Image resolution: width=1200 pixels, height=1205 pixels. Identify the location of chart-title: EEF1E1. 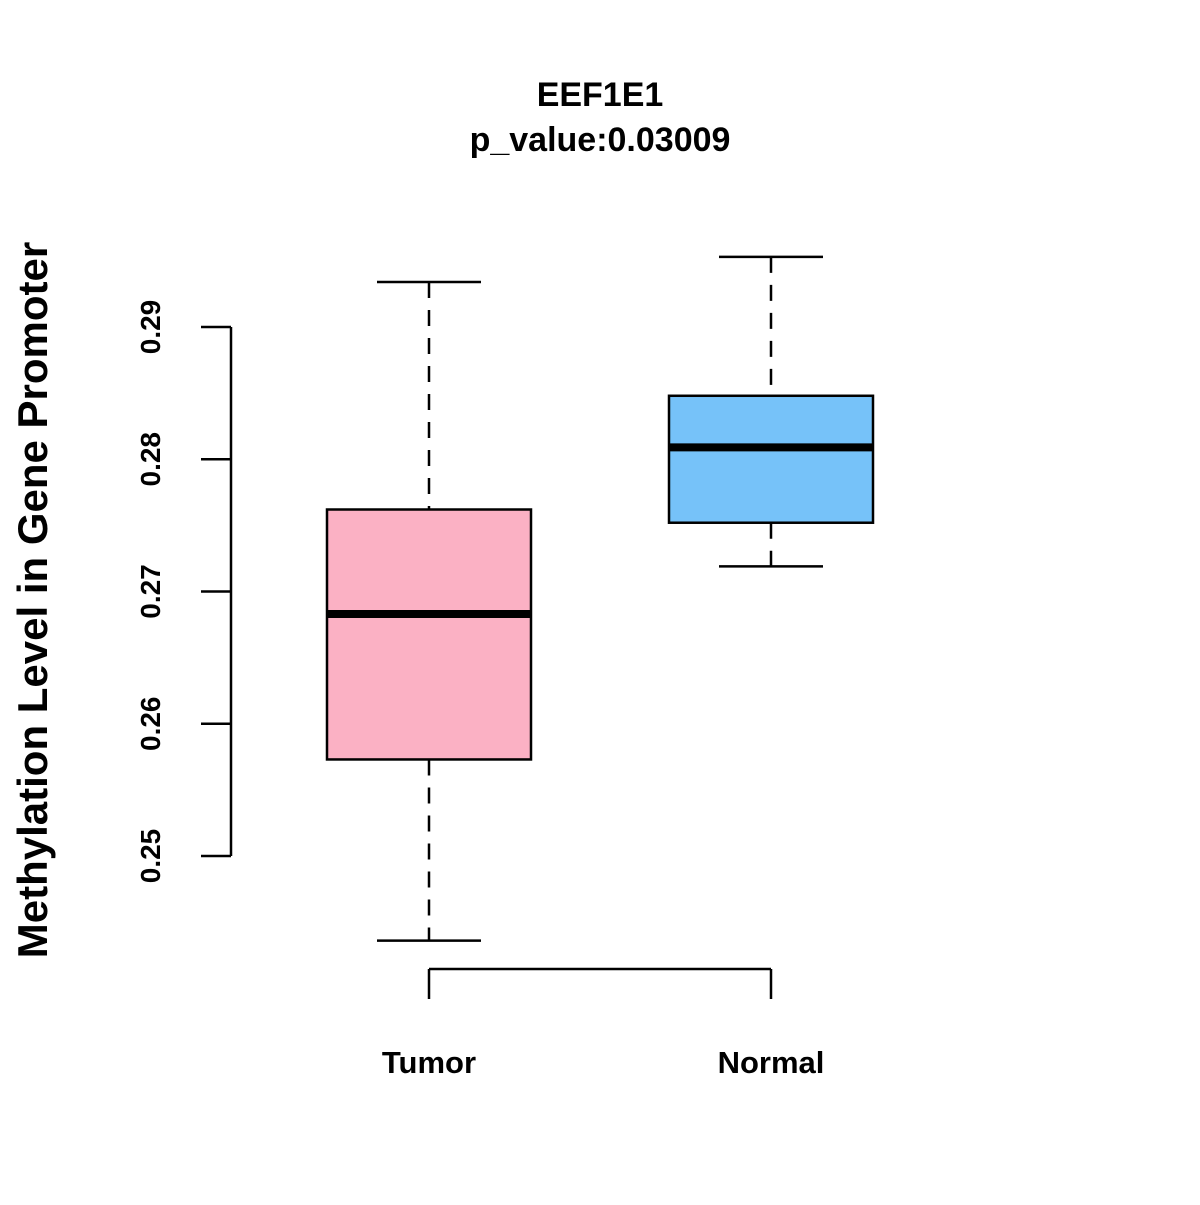
(600, 95).